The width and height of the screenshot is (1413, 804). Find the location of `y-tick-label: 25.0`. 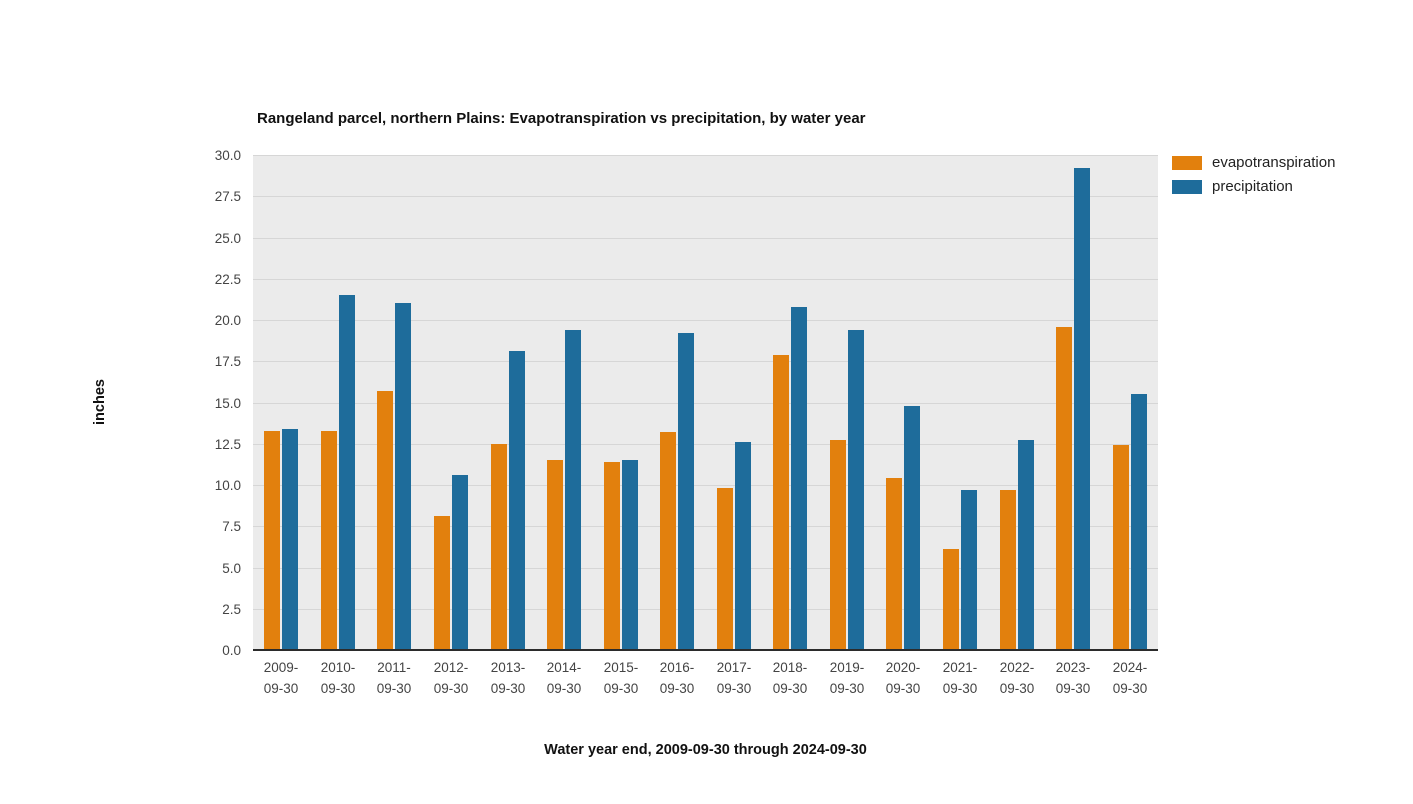

y-tick-label: 25.0 is located at coordinates (227, 238).